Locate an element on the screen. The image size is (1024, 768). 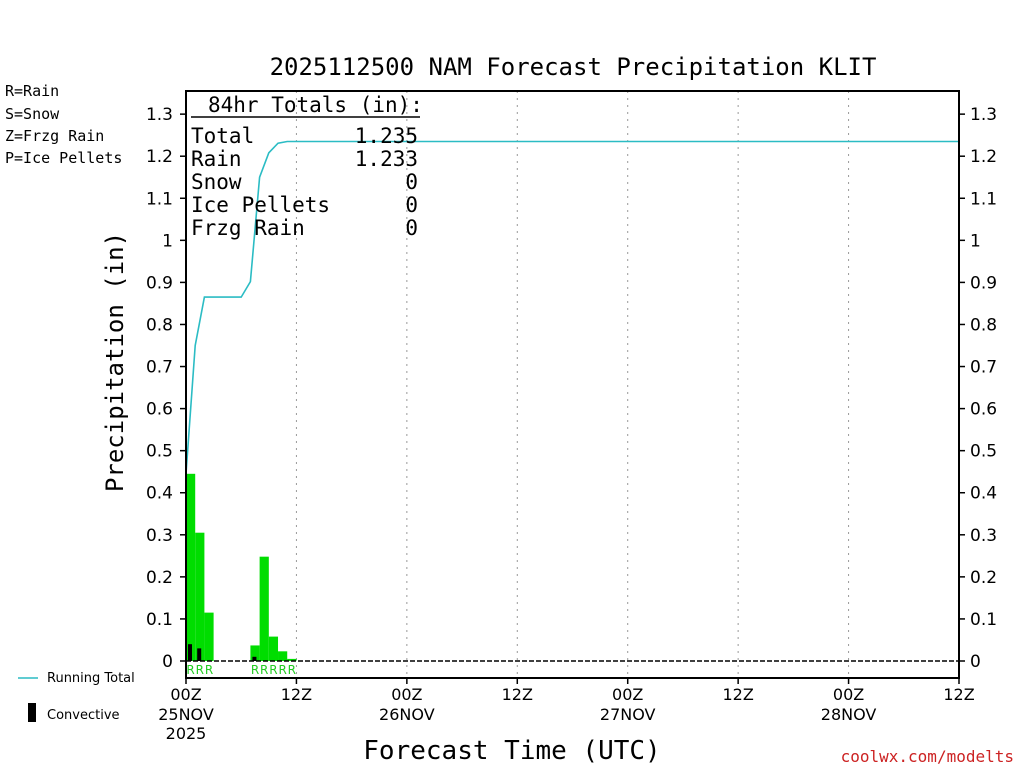
y-tick-label-left-11: 1.1 is located at coordinates (159, 199).